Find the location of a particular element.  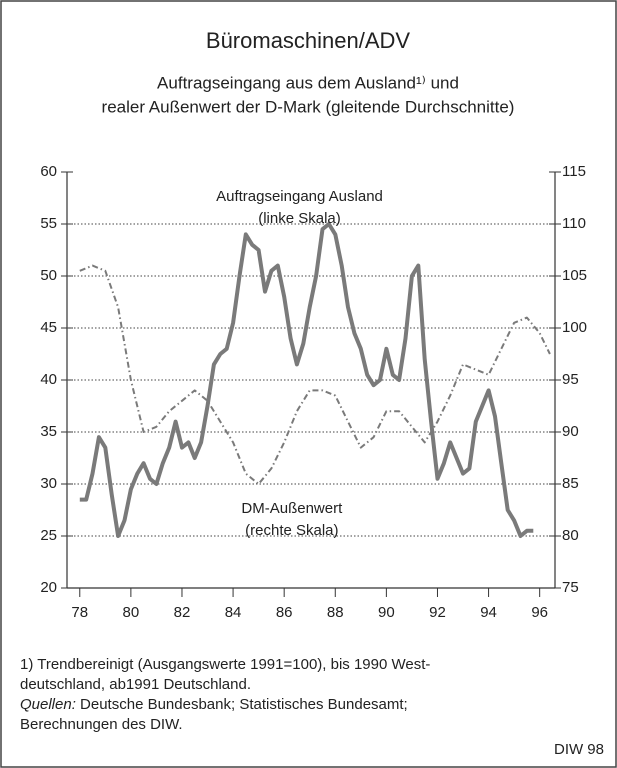

y-tick-label: 50 is located at coordinates (48, 275).